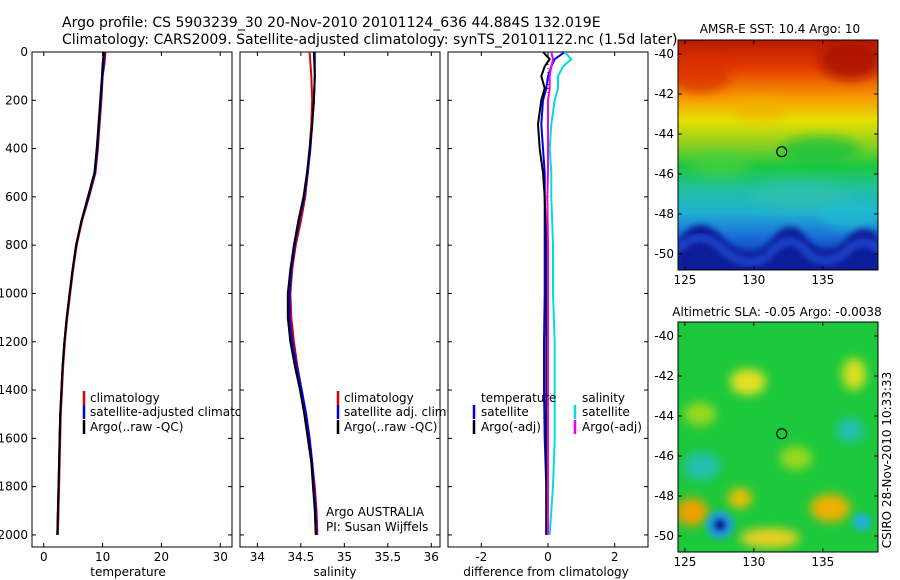  I want to click on depth-tick-label: 1400, so click(14, 390).